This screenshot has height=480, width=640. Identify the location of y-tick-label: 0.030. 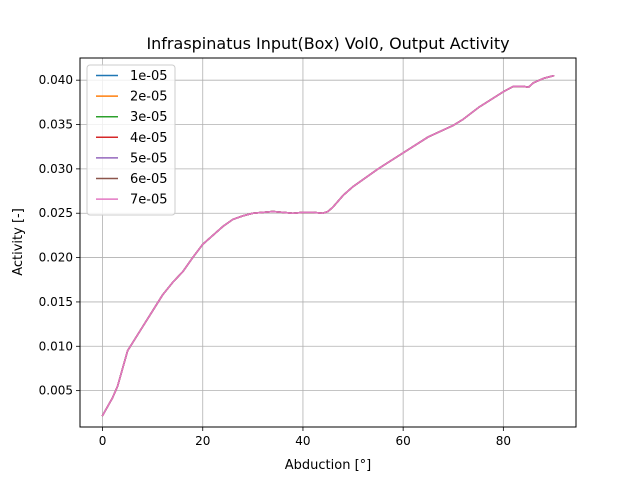
(56, 169).